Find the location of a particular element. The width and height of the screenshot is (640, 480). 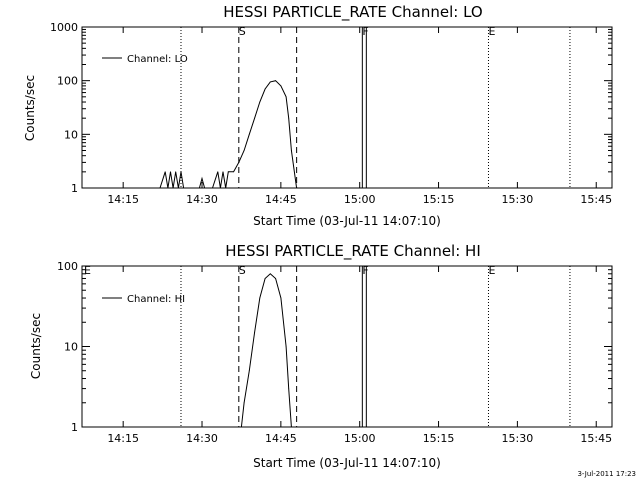

legend: Channel: LO is located at coordinates (145, 59).